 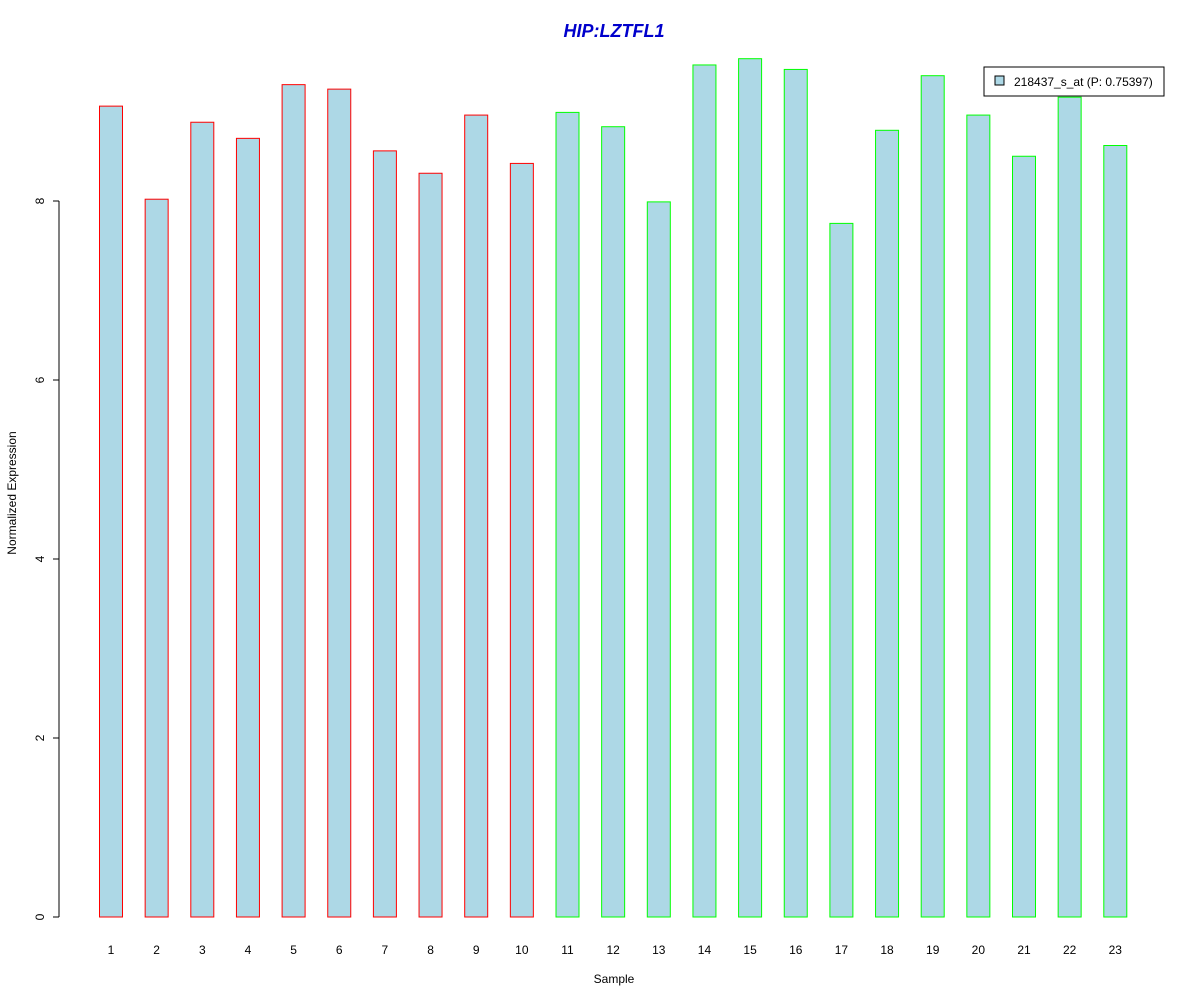 I want to click on y-tick-label: 0, so click(x=40, y=916).